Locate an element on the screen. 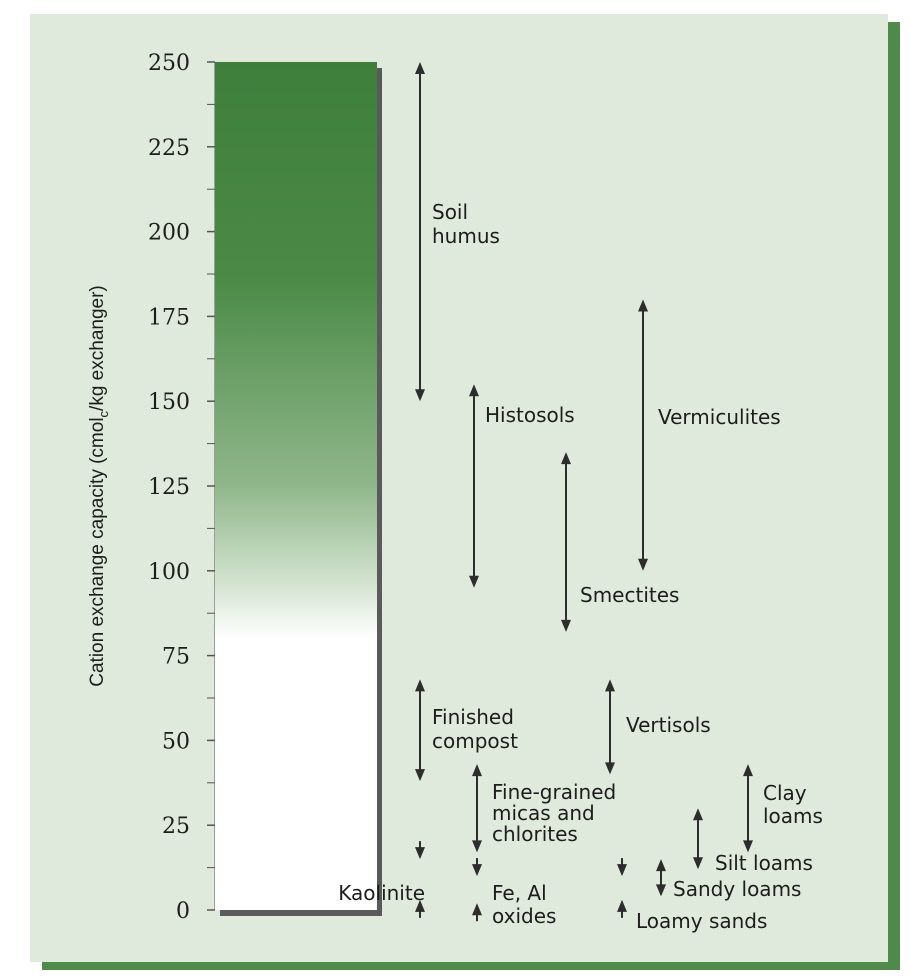  range-finished-compost: Finished compost is located at coordinates (466, 730).